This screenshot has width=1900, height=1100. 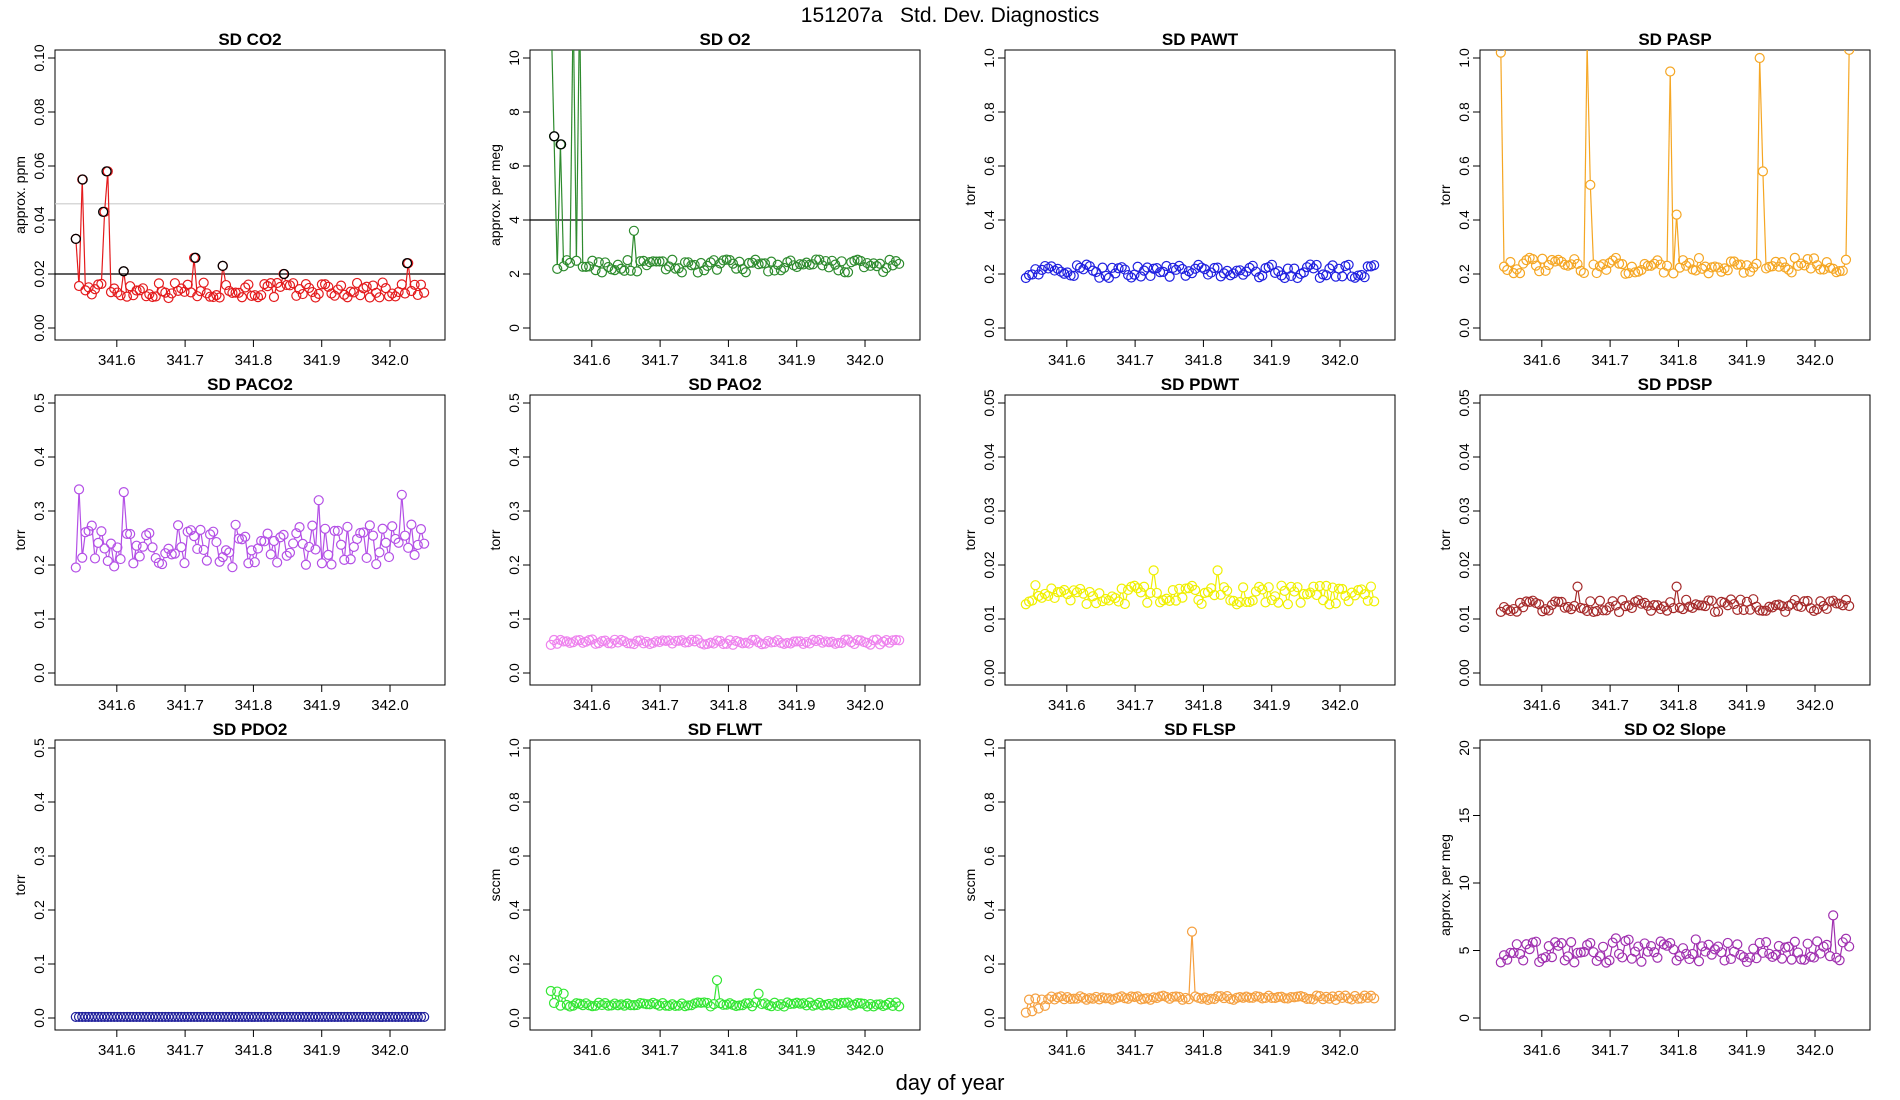 I want to click on x-tick-label: 341.6, so click(x=1067, y=705).